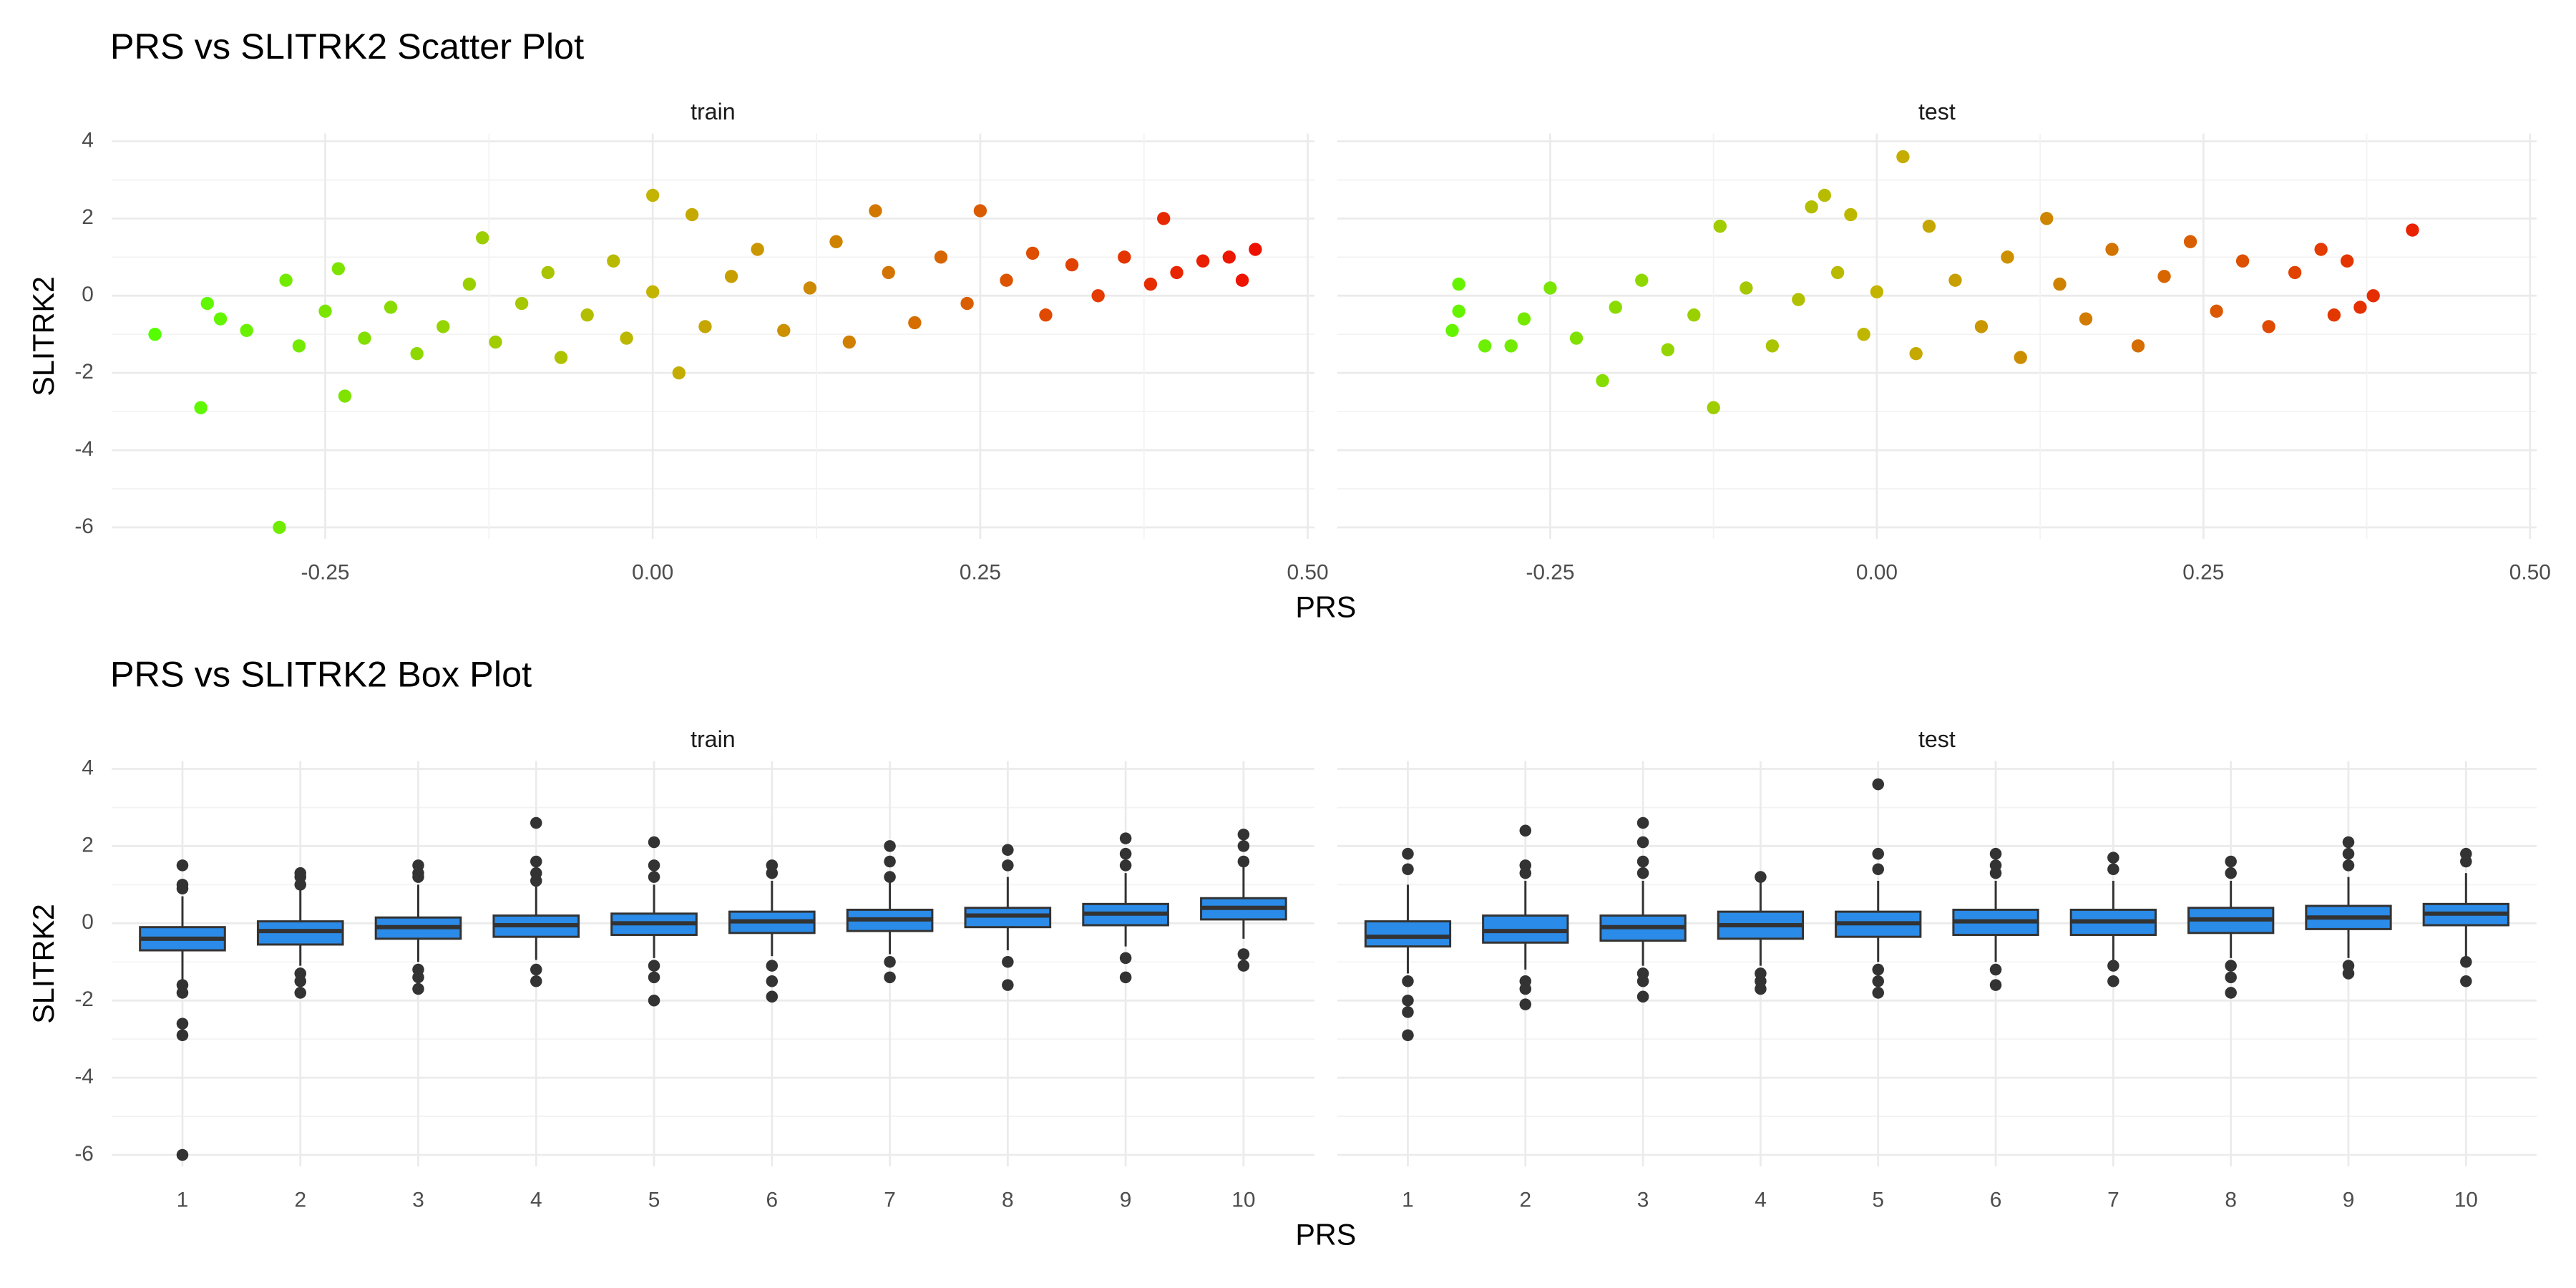  What do you see at coordinates (43, 964) in the screenshot?
I see `y-axis-label: SLITRK2` at bounding box center [43, 964].